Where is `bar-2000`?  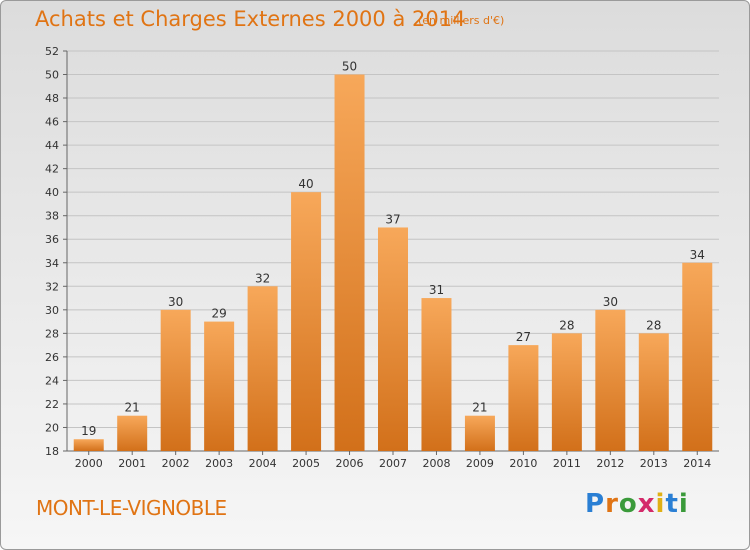 bar-2000 is located at coordinates (88, 445).